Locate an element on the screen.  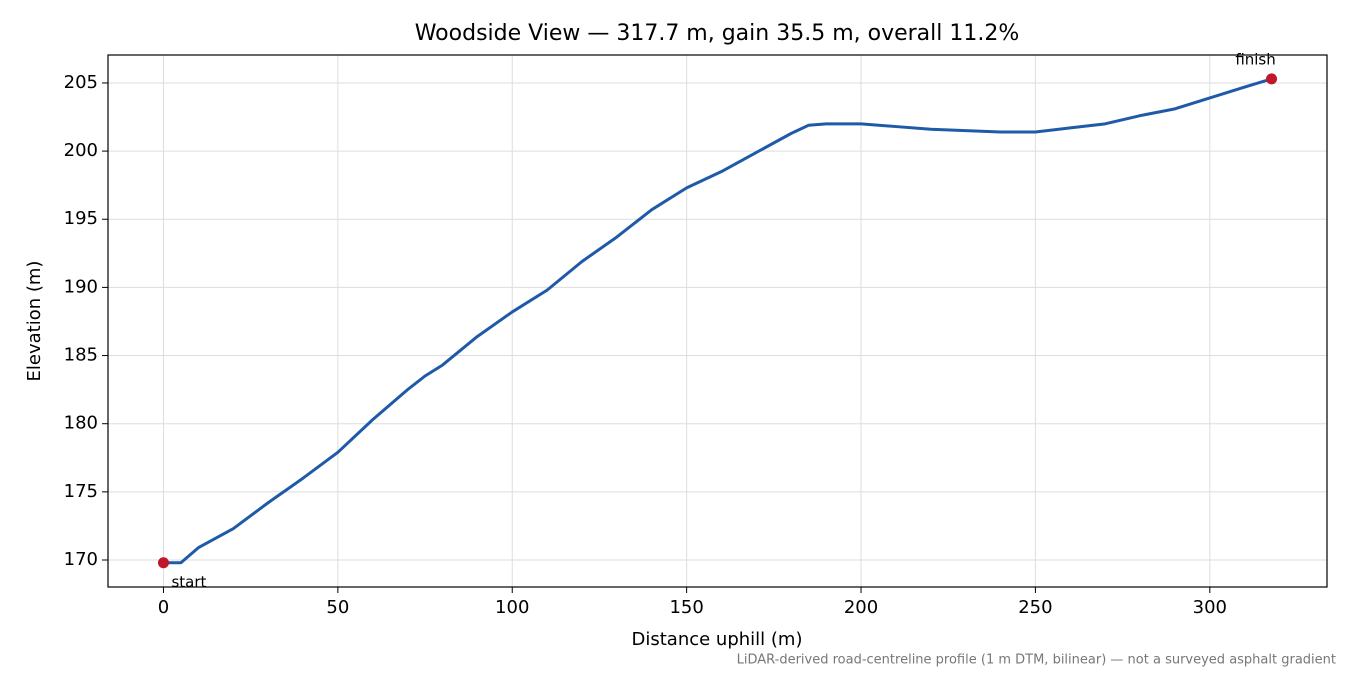
y-tick-label: 190 is located at coordinates (81, 286).